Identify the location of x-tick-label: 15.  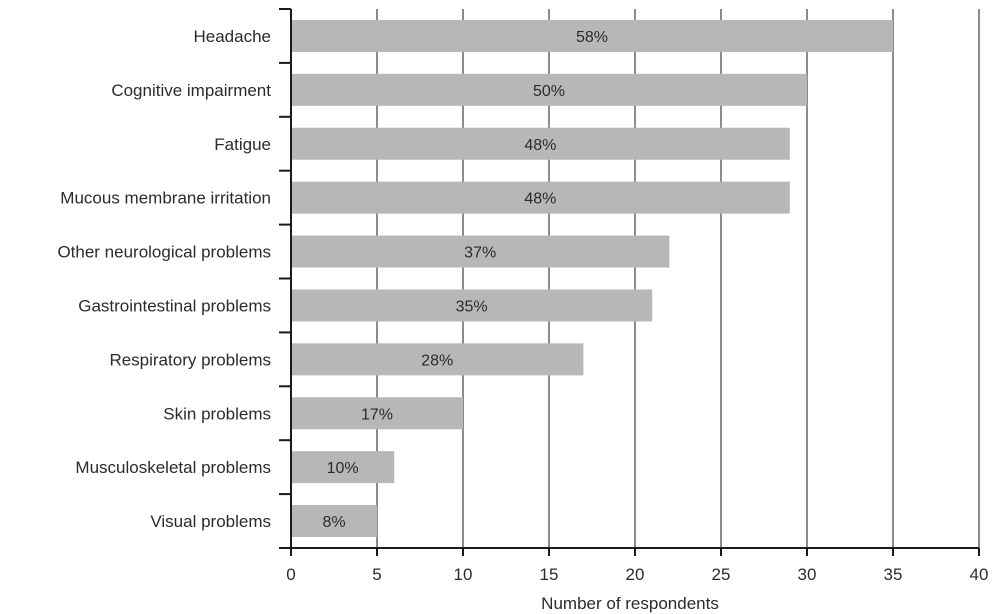
(549, 574).